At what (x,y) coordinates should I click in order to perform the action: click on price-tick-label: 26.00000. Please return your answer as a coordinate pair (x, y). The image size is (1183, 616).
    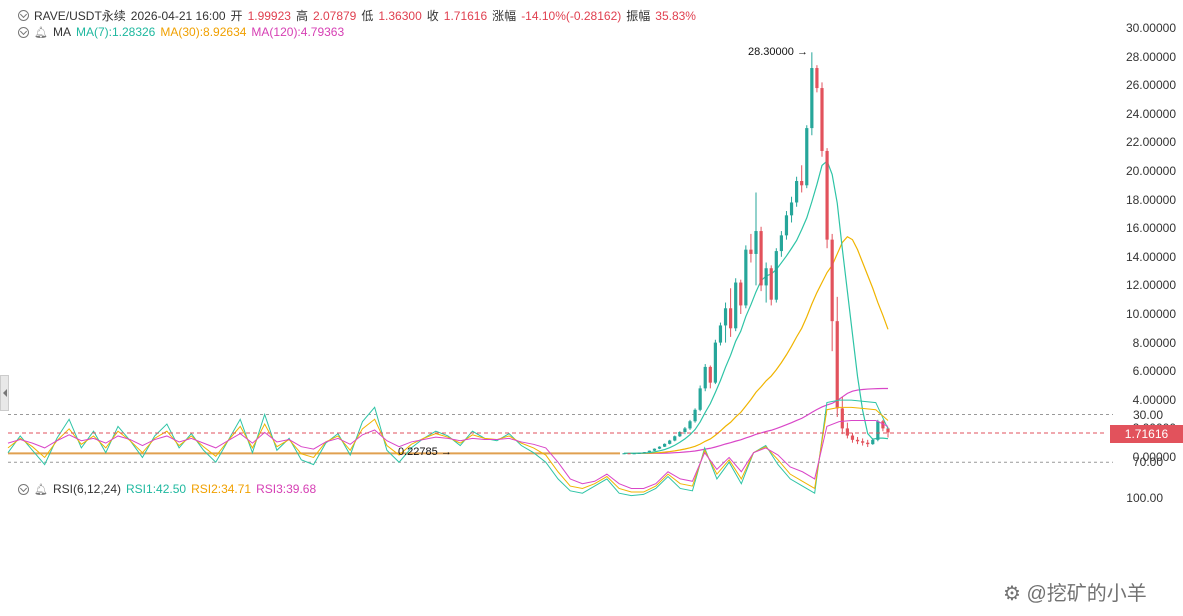
    Looking at the image, I should click on (1150, 85).